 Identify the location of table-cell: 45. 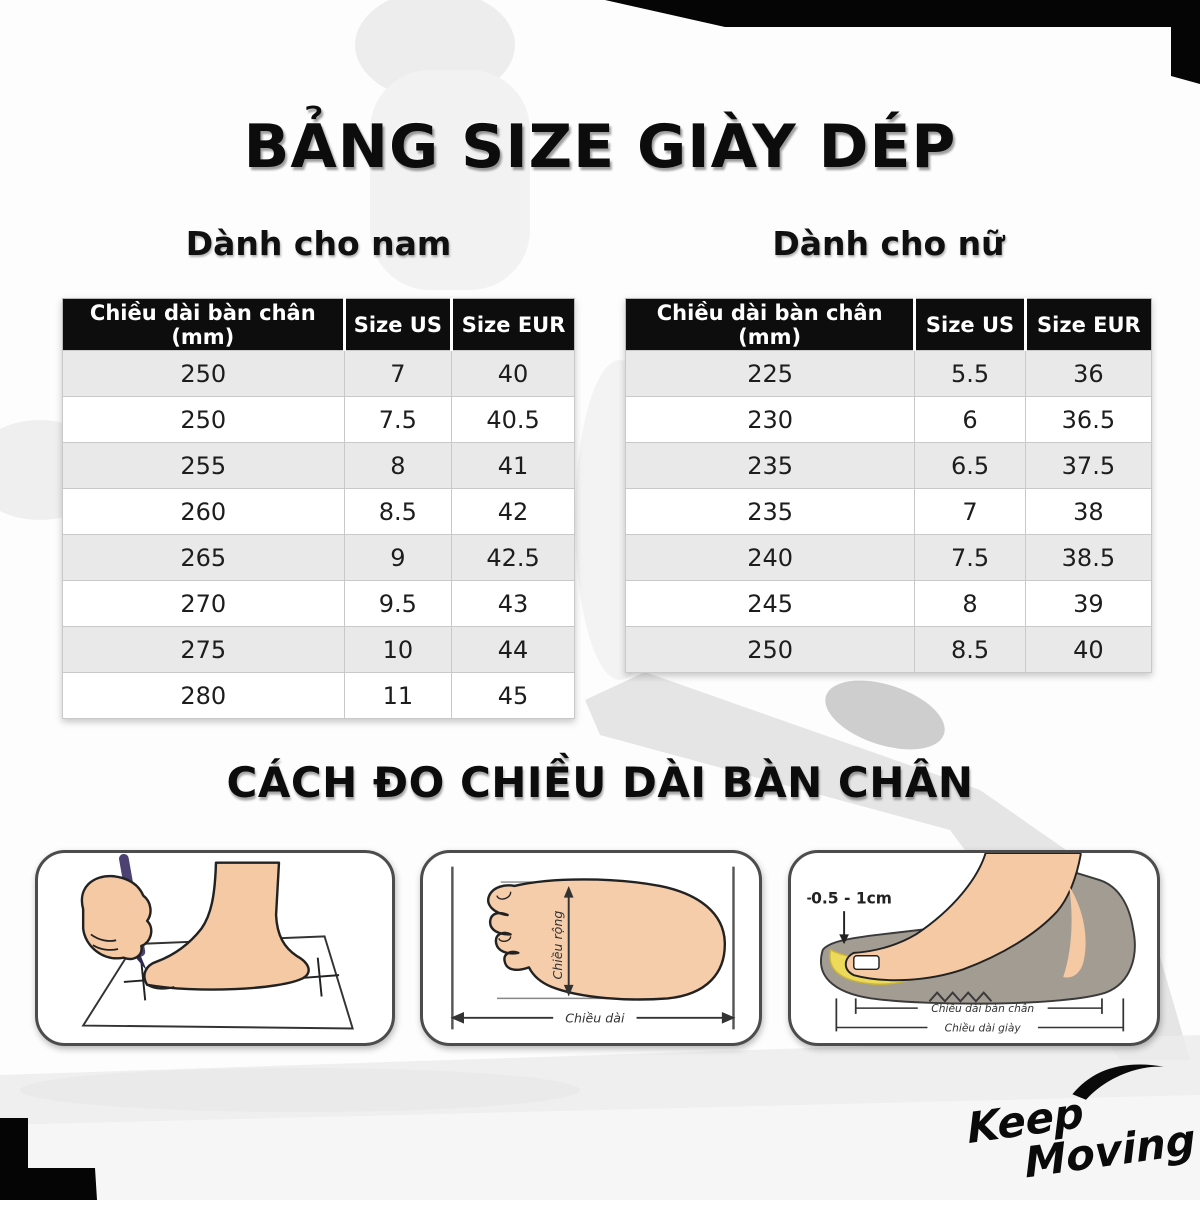
(513, 695).